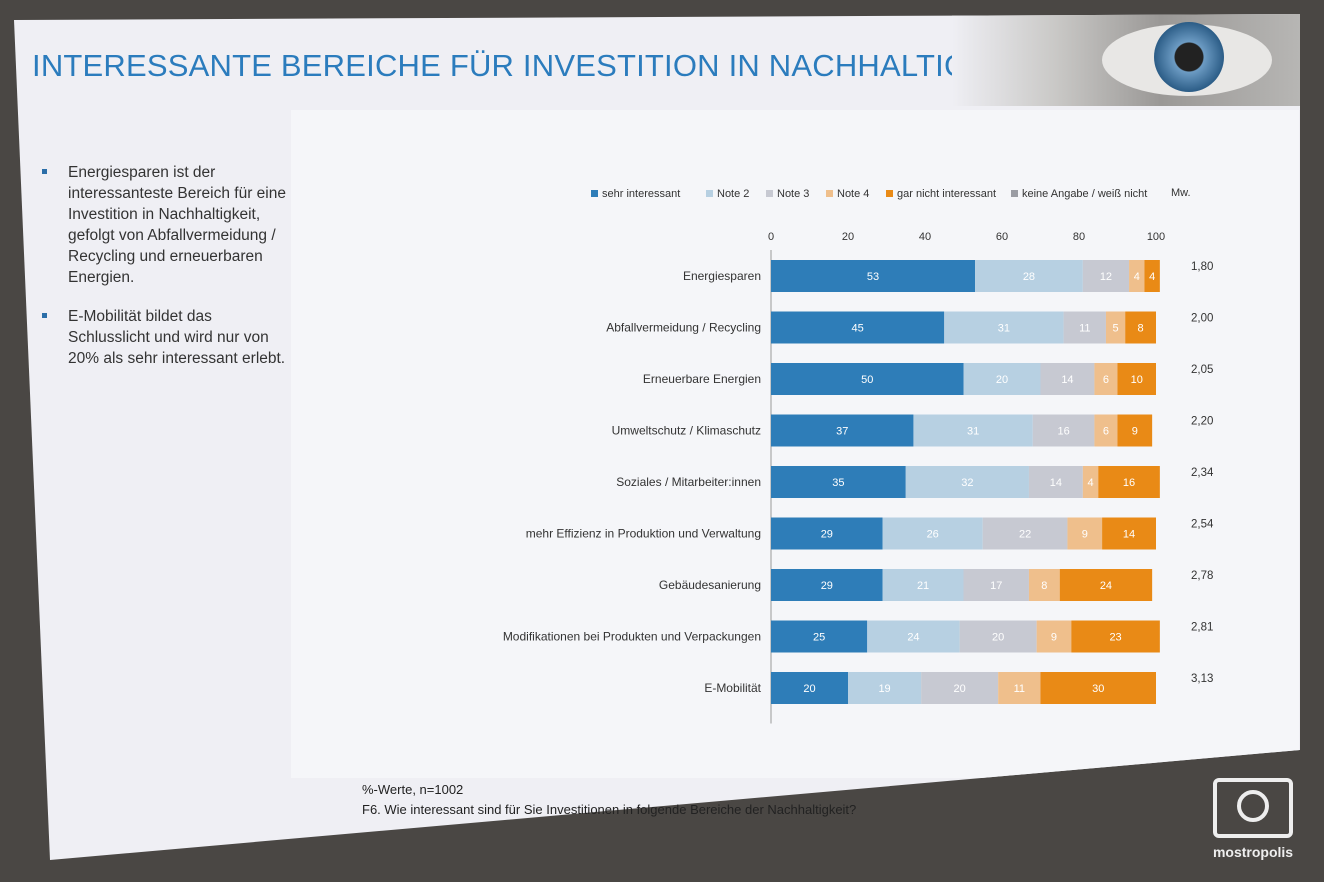 This screenshot has height=882, width=1324. I want to click on x-tick-label: 60, so click(1002, 237).